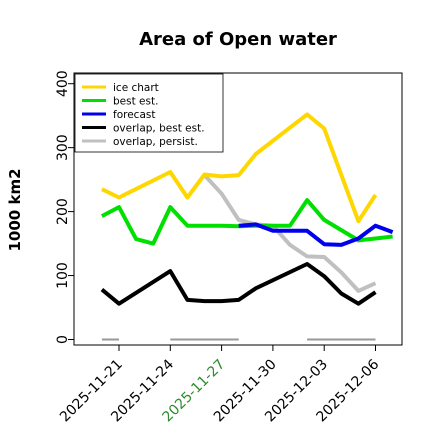 This screenshot has height=440, width=440. Describe the element at coordinates (63, 83) in the screenshot. I see `y-tick-label: 400` at that location.